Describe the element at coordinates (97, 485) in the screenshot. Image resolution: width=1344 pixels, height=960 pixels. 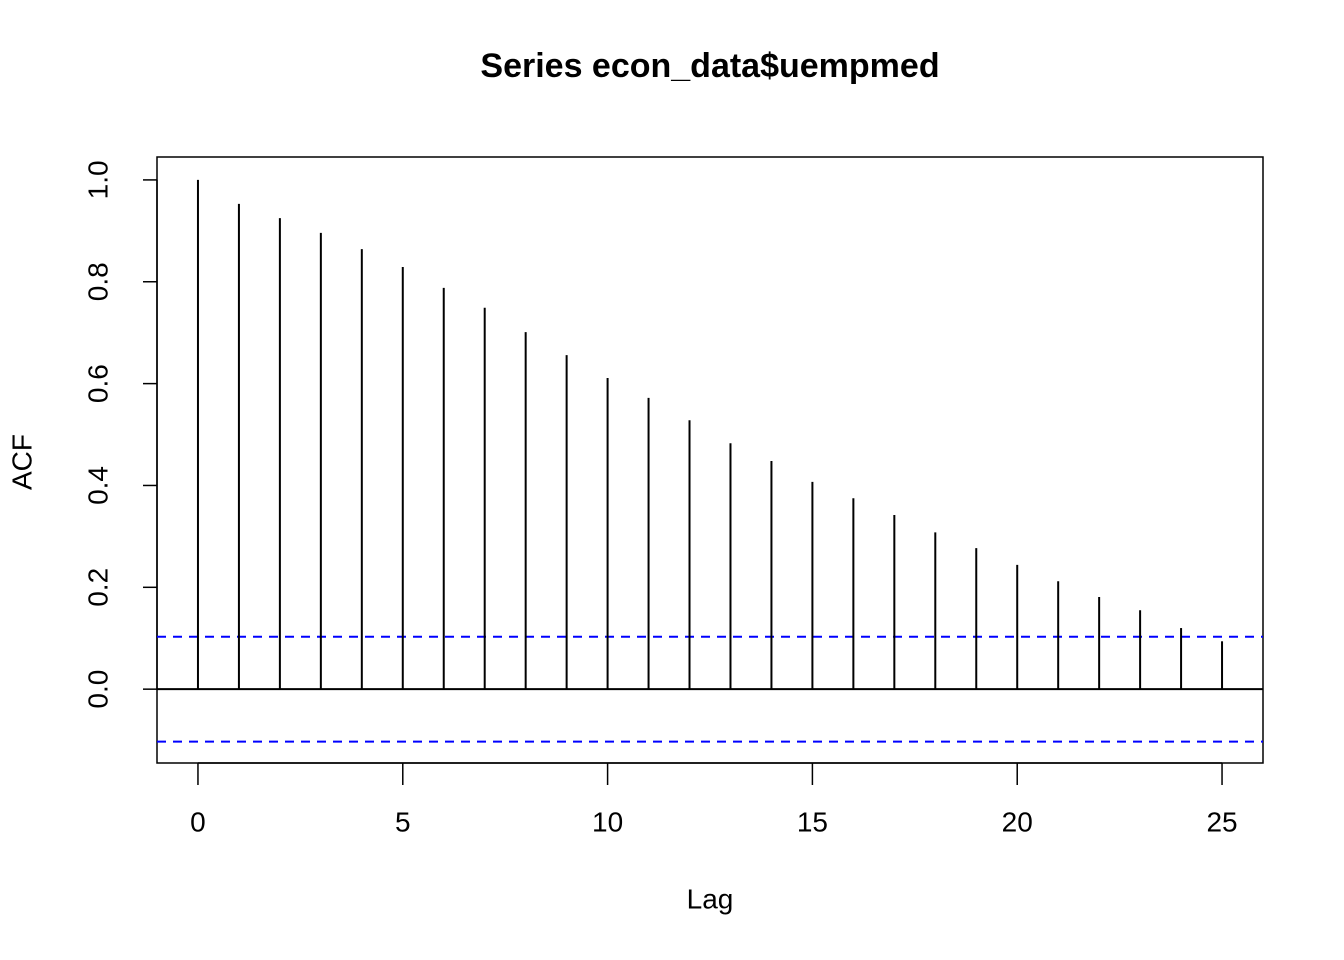
I see `y-tick-label: 0.4` at that location.